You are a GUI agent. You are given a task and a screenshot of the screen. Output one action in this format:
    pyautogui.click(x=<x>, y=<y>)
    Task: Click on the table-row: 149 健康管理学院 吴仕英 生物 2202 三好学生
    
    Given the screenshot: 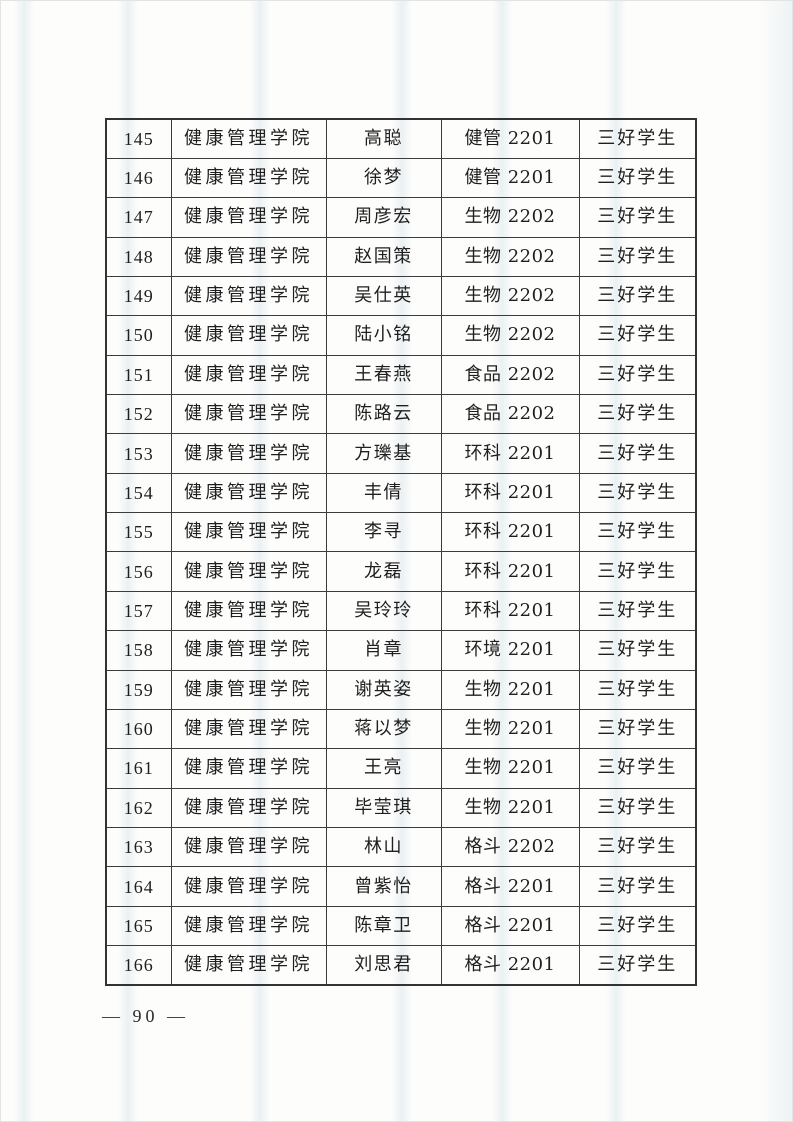 What is the action you would take?
    pyautogui.click(x=401, y=296)
    